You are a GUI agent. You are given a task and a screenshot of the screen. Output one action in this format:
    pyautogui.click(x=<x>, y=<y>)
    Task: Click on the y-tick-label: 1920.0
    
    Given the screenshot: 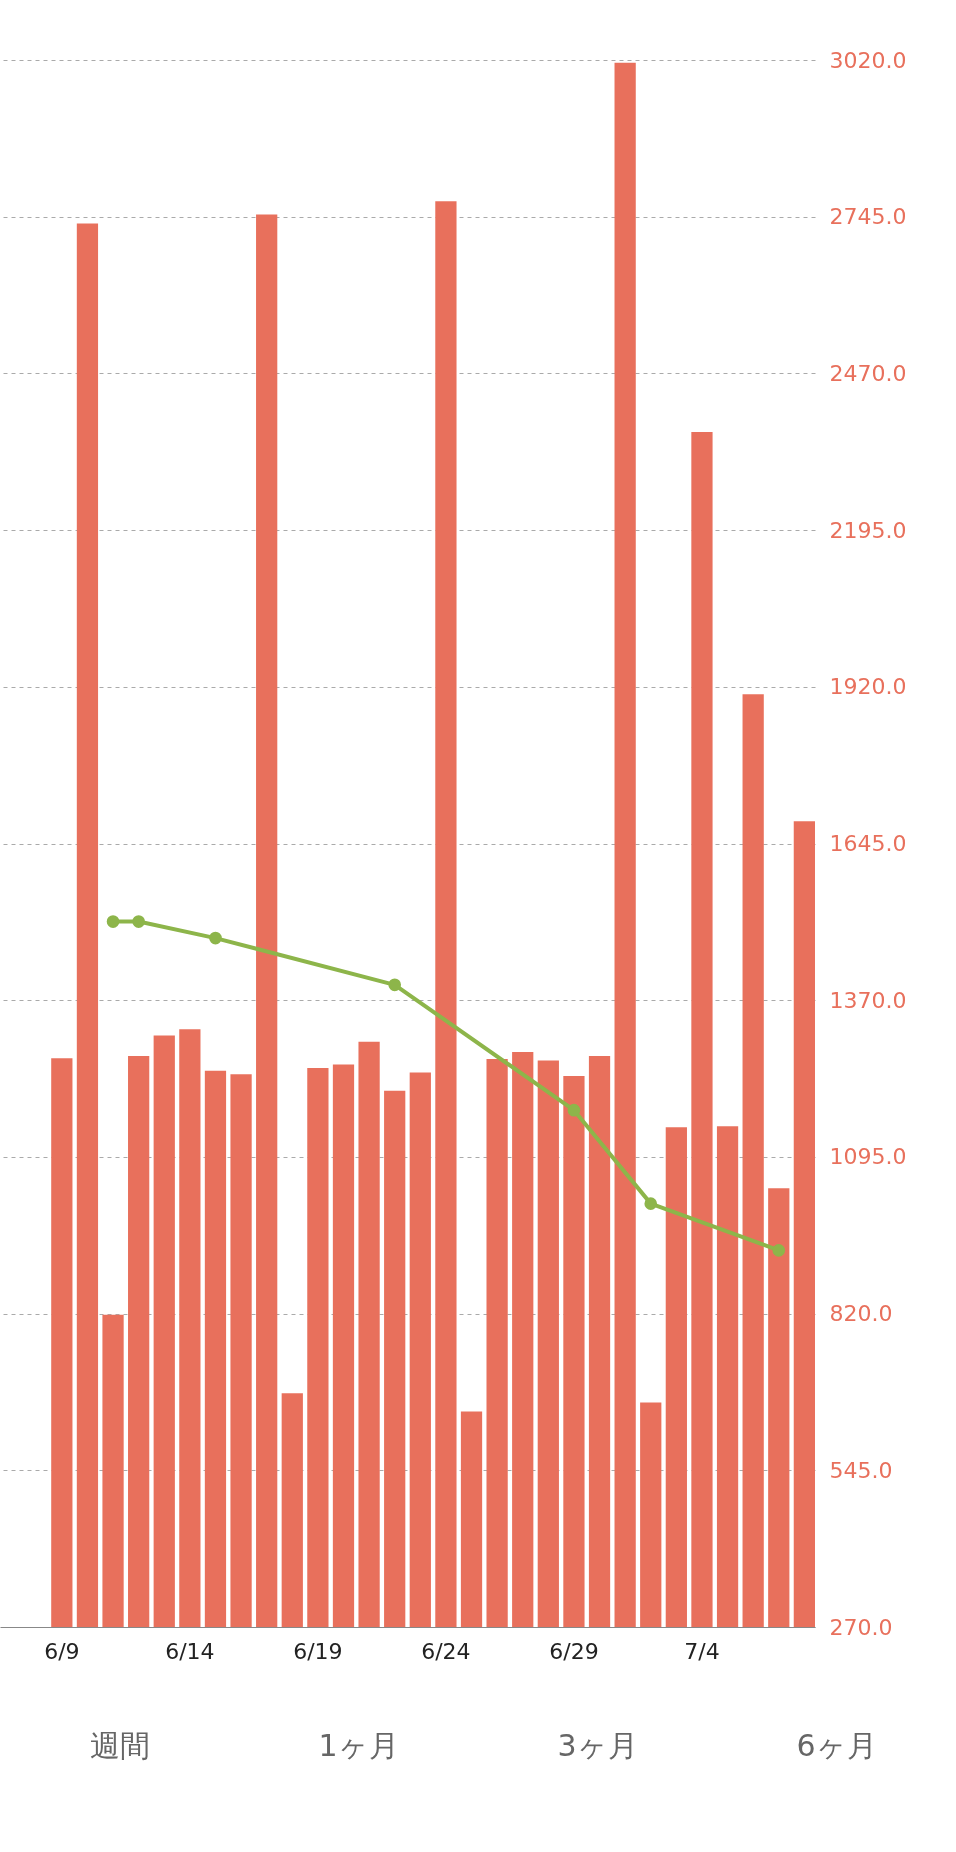 What is the action you would take?
    pyautogui.click(x=868, y=687)
    